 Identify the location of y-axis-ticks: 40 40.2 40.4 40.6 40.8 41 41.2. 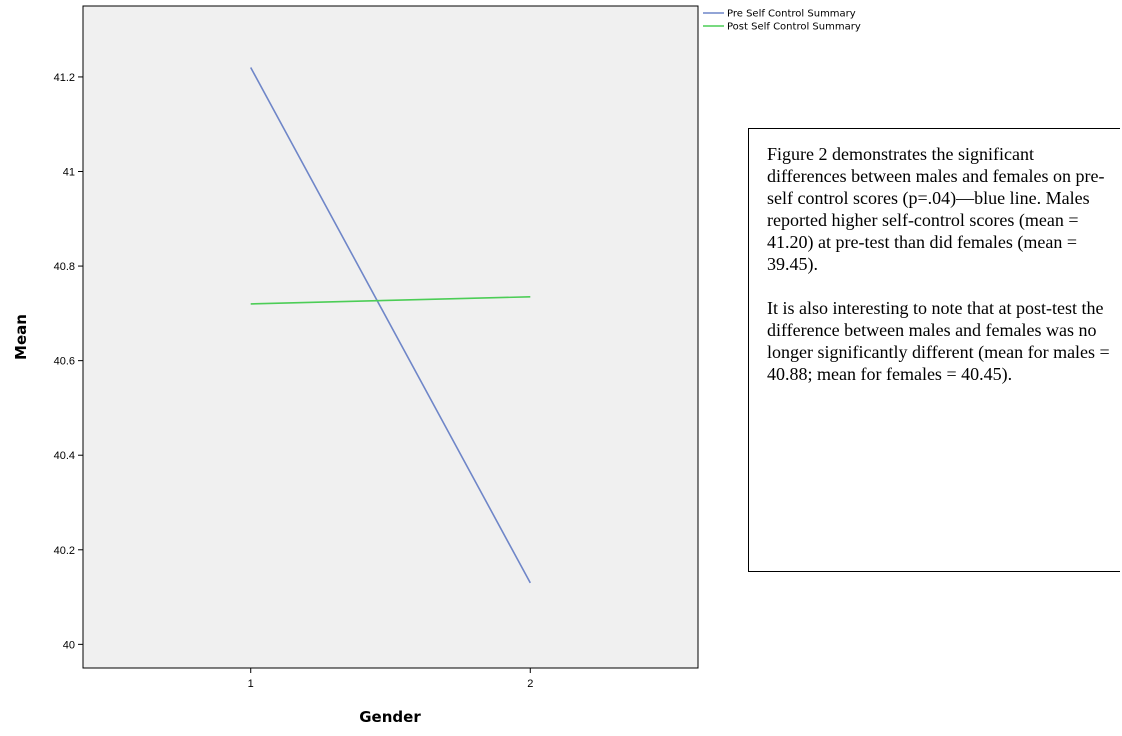
(68, 361).